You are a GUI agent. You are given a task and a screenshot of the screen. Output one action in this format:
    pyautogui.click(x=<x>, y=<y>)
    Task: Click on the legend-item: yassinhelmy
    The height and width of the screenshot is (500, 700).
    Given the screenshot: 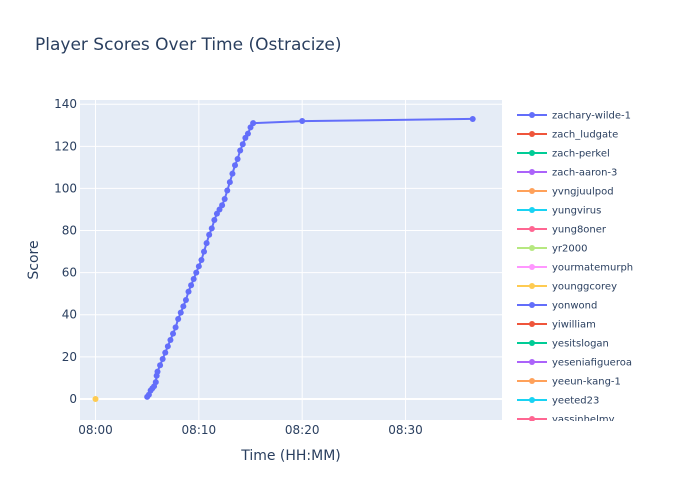 What is the action you would take?
    pyautogui.click(x=566, y=420)
    